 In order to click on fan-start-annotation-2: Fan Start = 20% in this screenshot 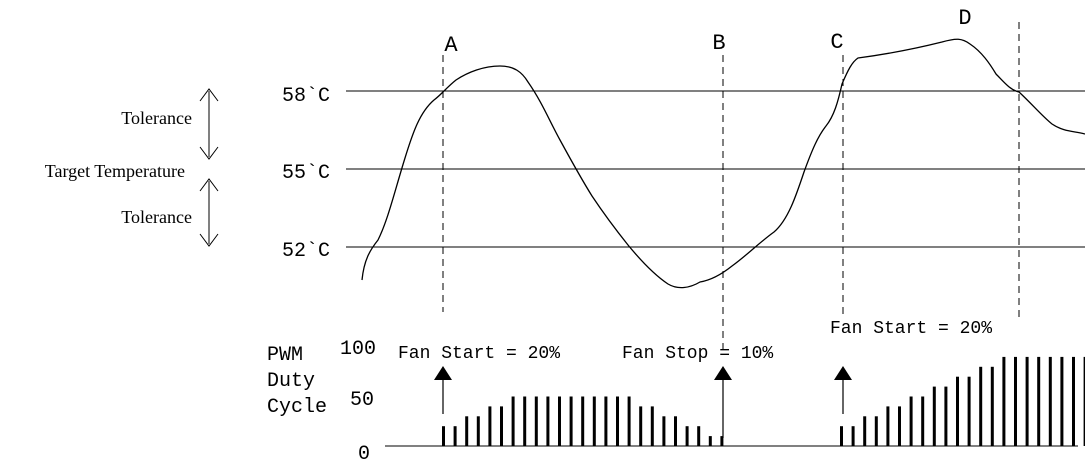, I will do `click(911, 329)`.